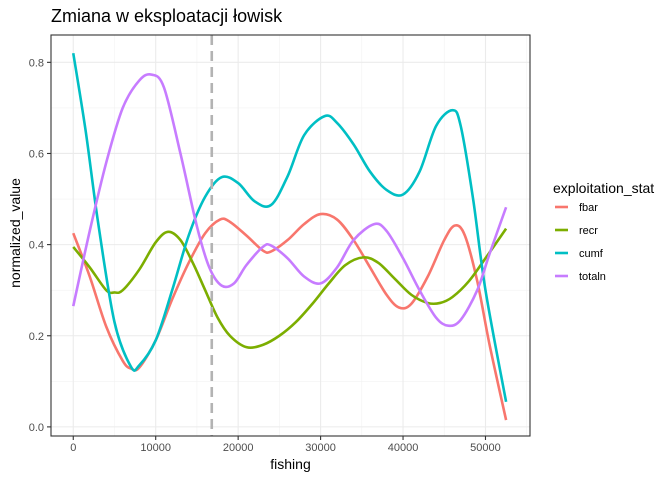  Describe the element at coordinates (285, 445) in the screenshot. I see `x-axis: 0 10000 20000 30000 40000 50000` at that location.